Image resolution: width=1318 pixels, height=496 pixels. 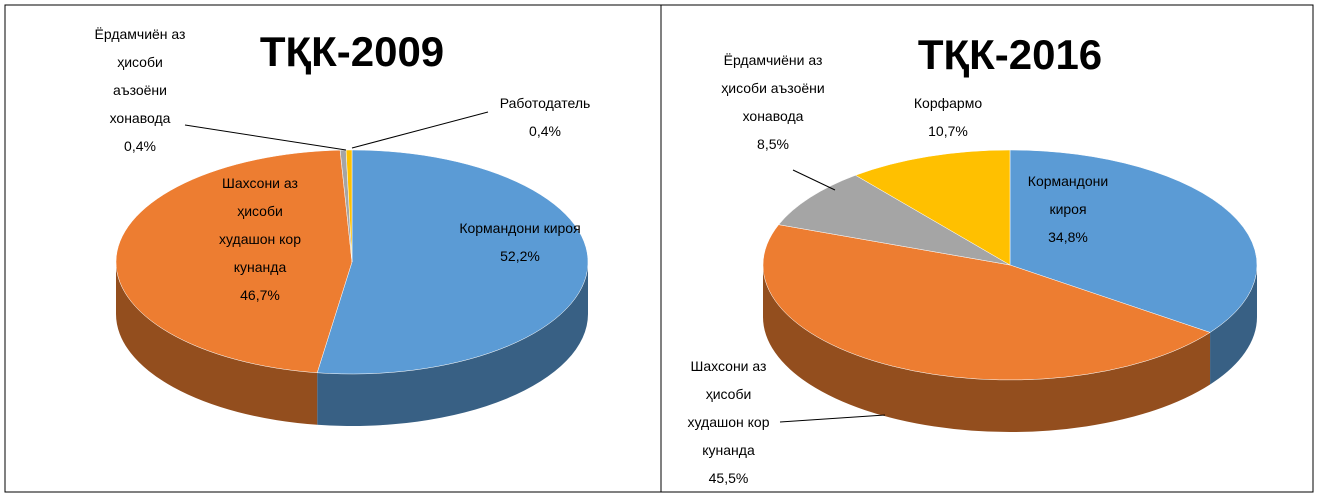 What do you see at coordinates (948, 117) in the screenshot?
I see `data-label: Корфармо 10,7%` at bounding box center [948, 117].